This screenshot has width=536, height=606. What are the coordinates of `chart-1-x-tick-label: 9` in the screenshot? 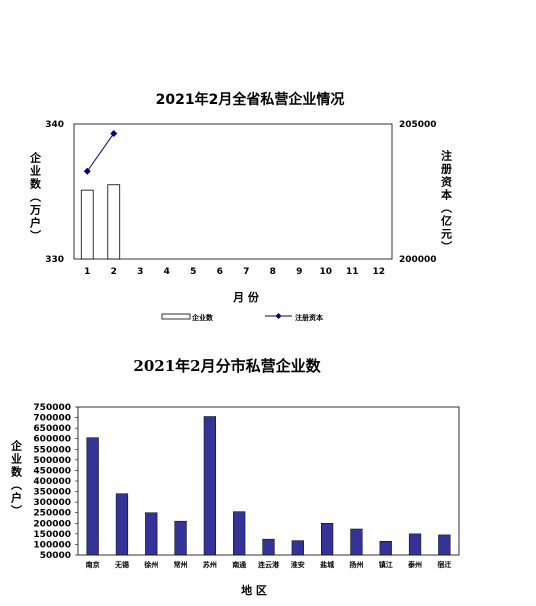 It's located at (299, 272).